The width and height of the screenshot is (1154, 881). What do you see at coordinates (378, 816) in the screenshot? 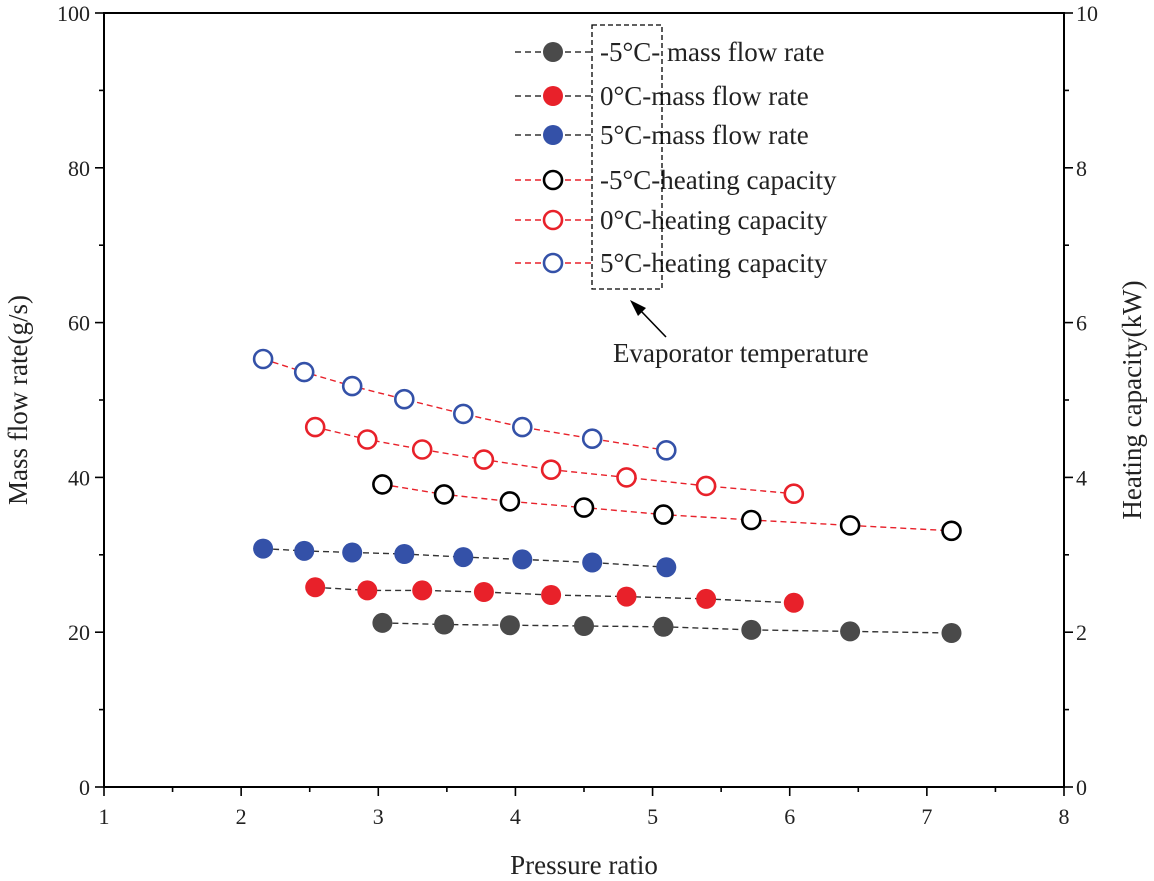
I see `x-tick-label: 3` at bounding box center [378, 816].